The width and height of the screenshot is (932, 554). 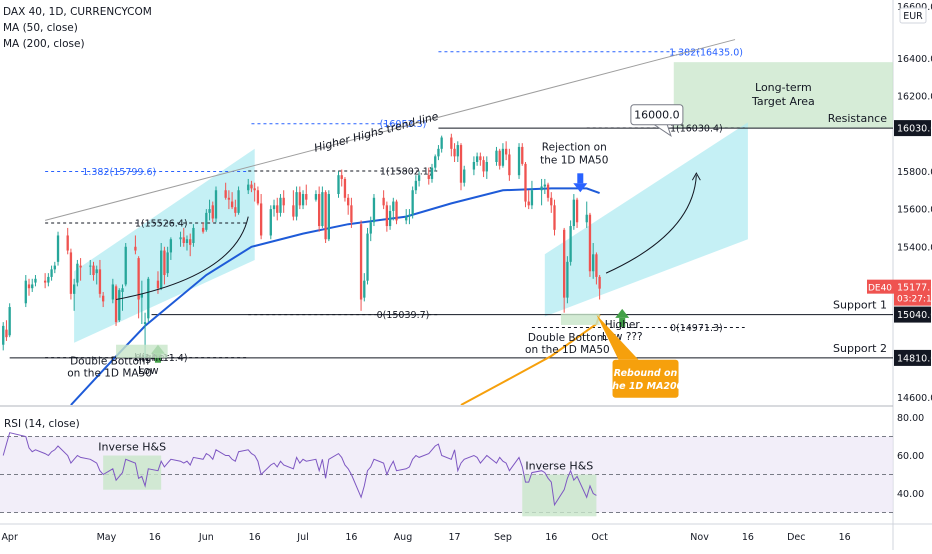 I want to click on price-tag-label-3: 15040.0, so click(x=914, y=315).